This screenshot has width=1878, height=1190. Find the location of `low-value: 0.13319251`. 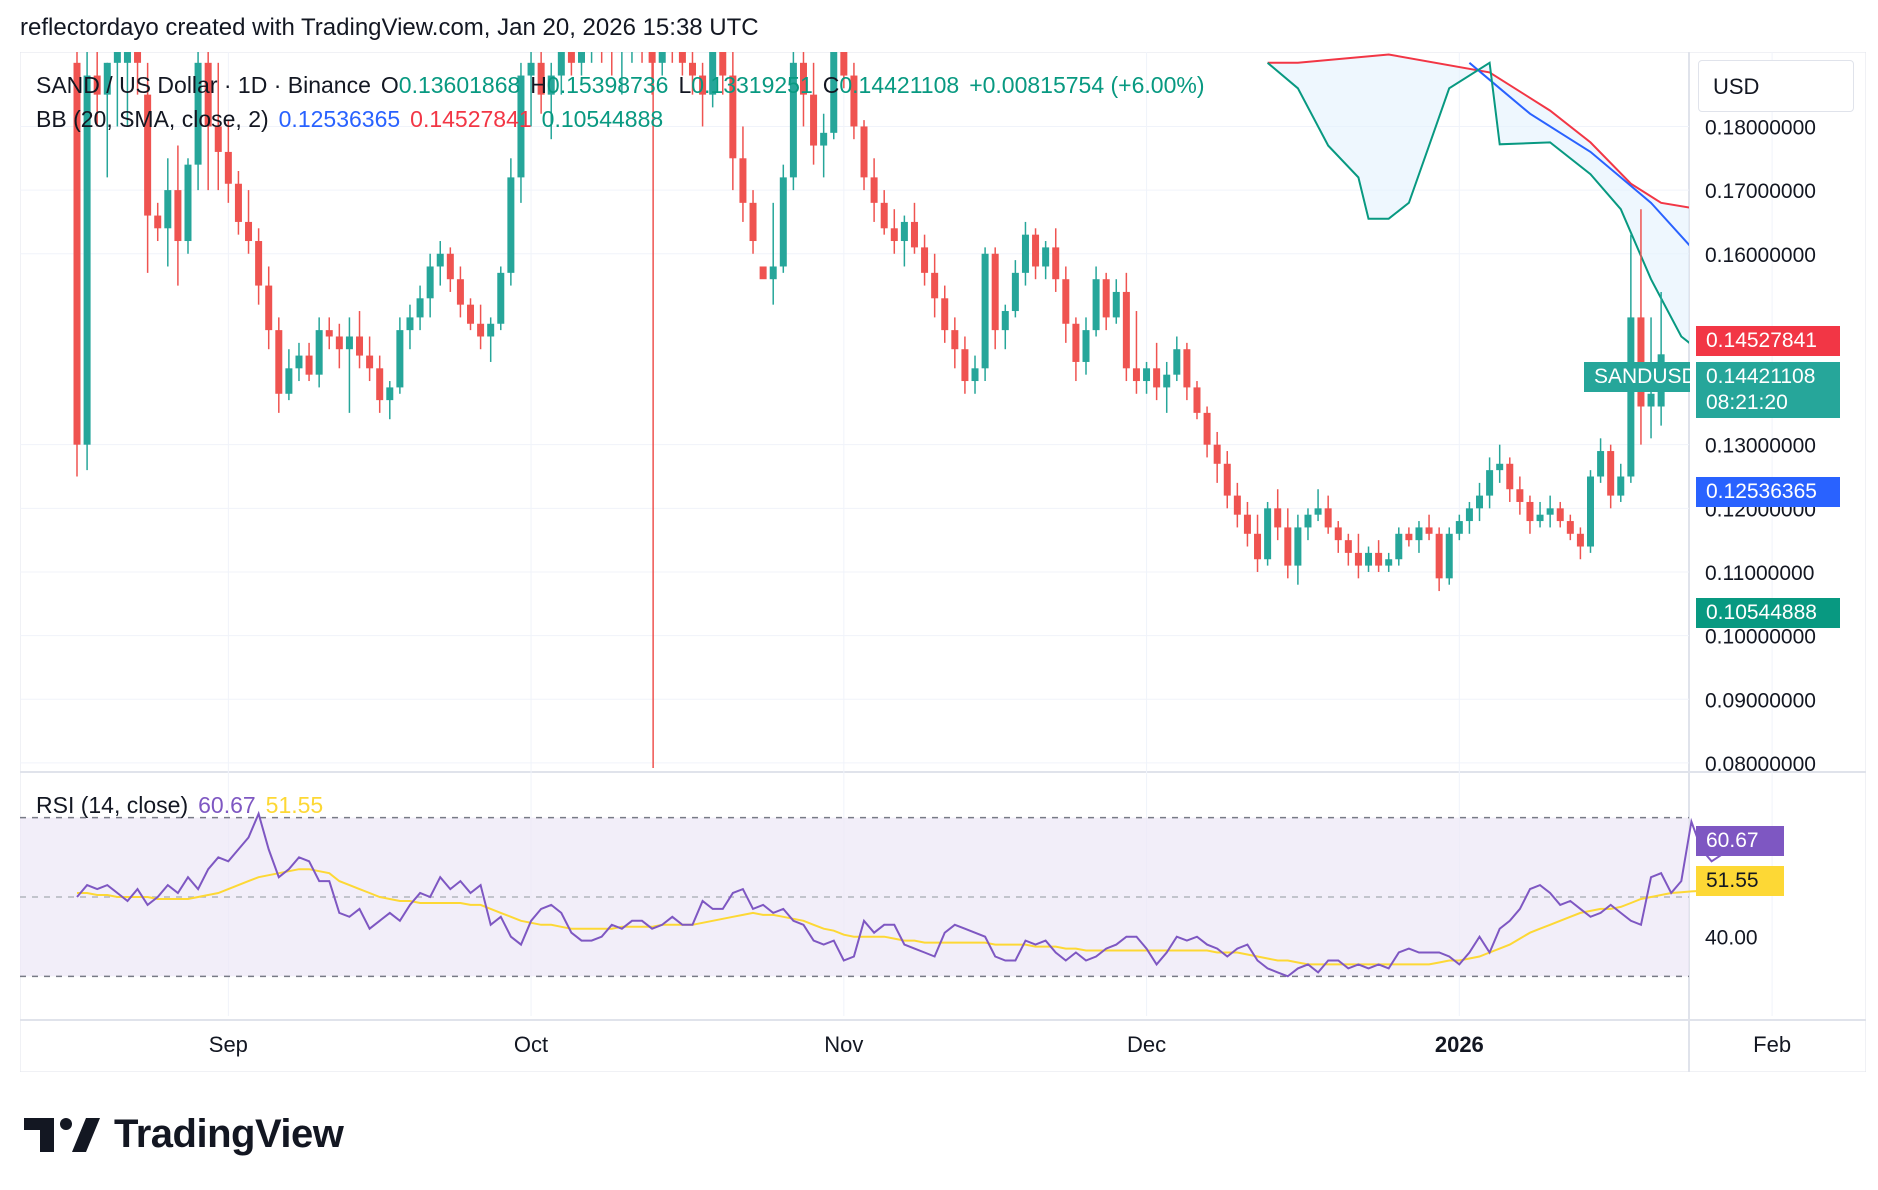

low-value: 0.13319251 is located at coordinates (752, 85).